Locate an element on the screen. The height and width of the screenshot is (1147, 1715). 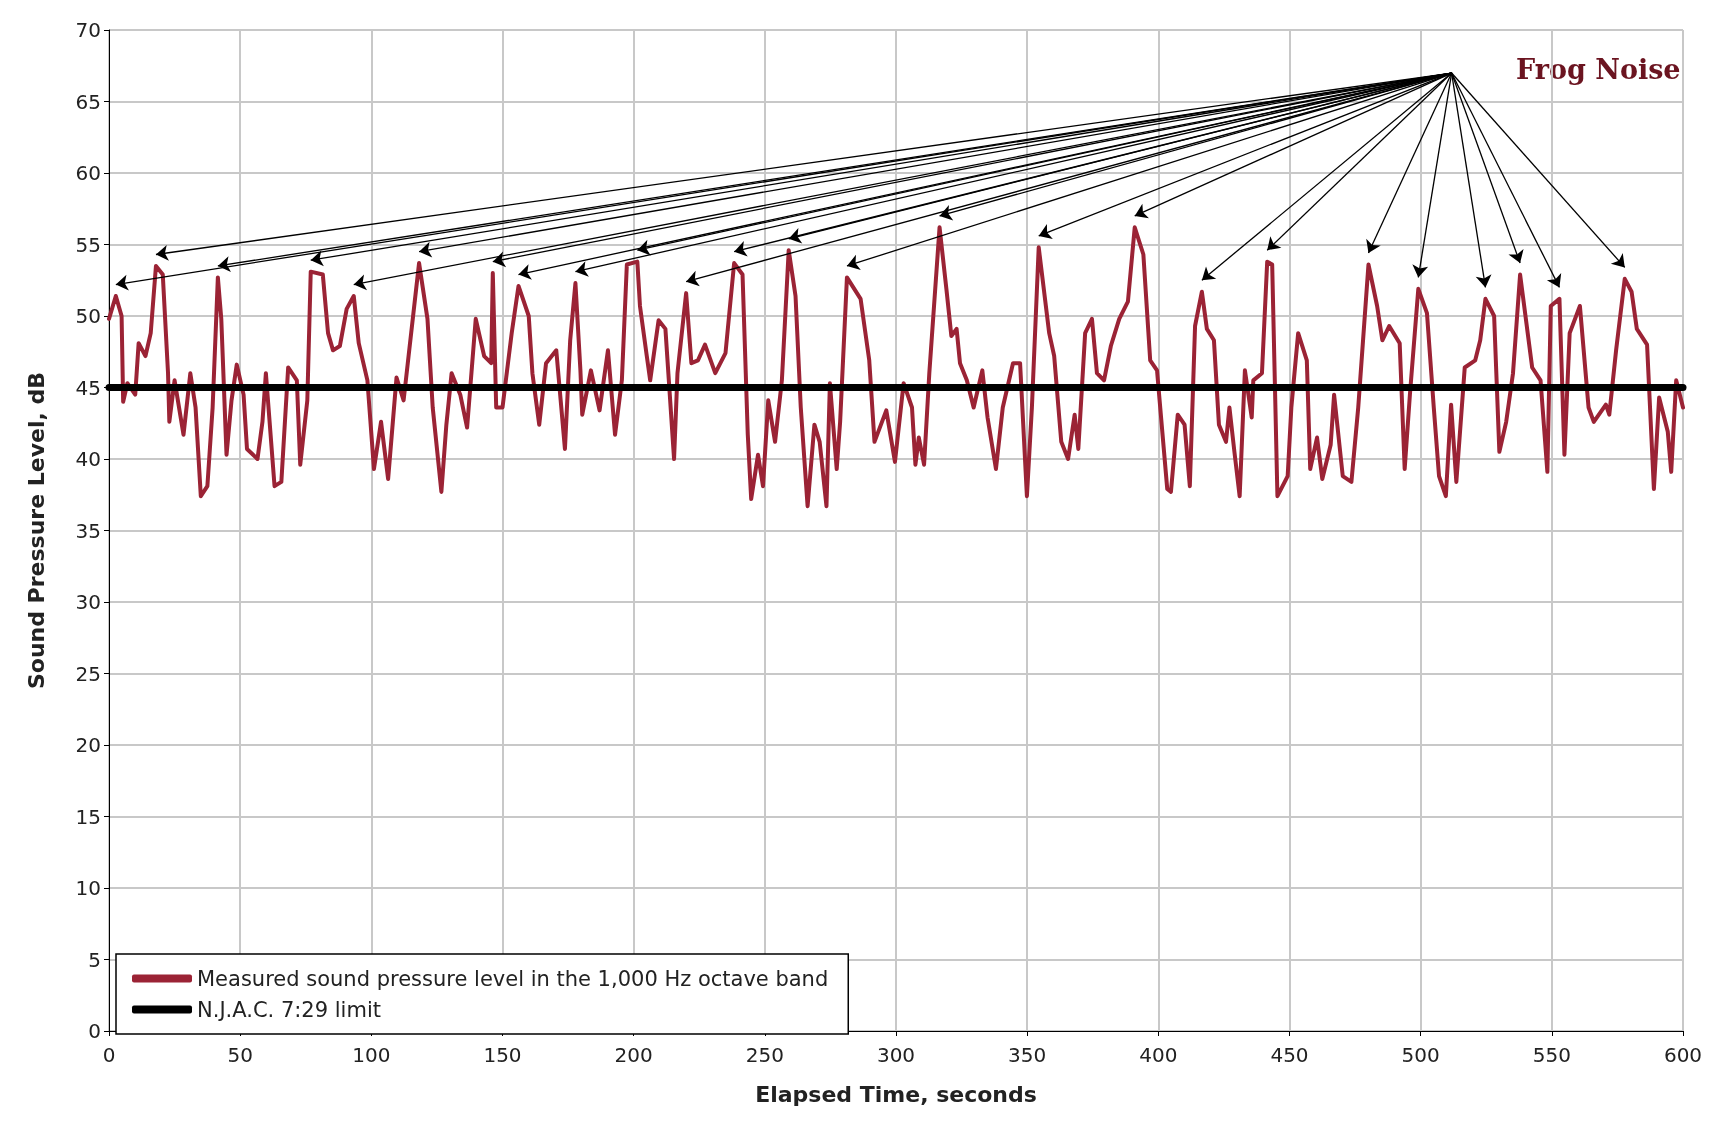
x-tick-label: 300 is located at coordinates (896, 1055).